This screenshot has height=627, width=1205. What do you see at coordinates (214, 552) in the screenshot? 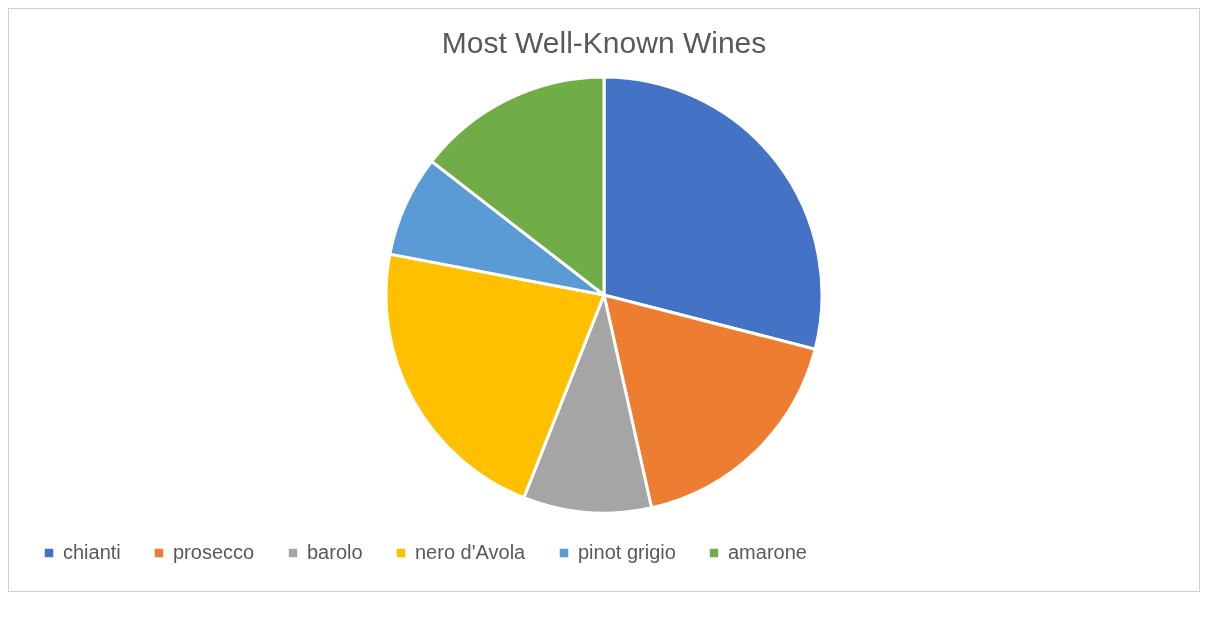
I see `legend-label: prosecco` at bounding box center [214, 552].